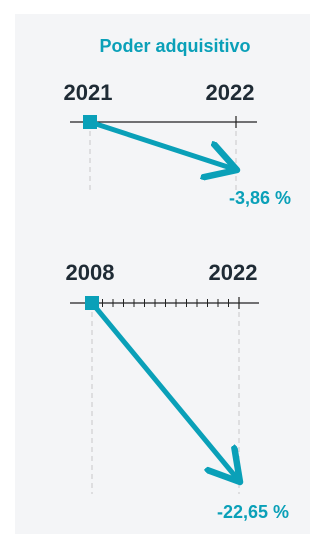 This screenshot has height=545, width=332. What do you see at coordinates (174, 46) in the screenshot?
I see `chart-title: Poder adquisitivo` at bounding box center [174, 46].